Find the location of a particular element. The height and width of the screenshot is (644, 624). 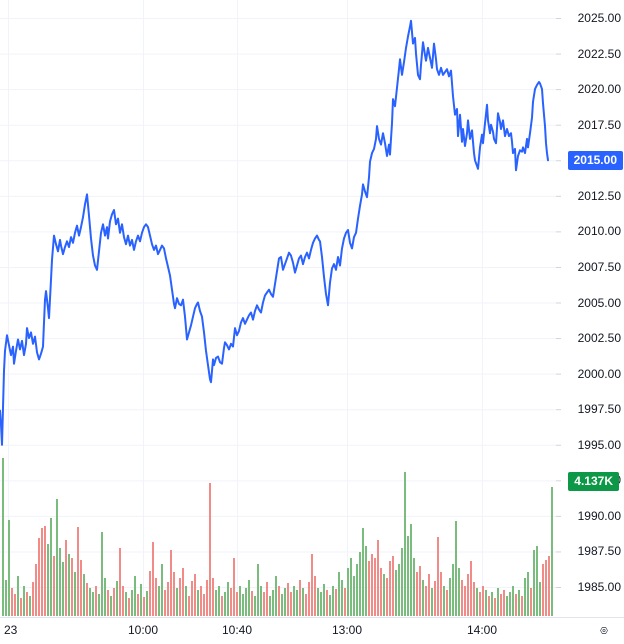

gear-icon is located at coordinates (604, 630).